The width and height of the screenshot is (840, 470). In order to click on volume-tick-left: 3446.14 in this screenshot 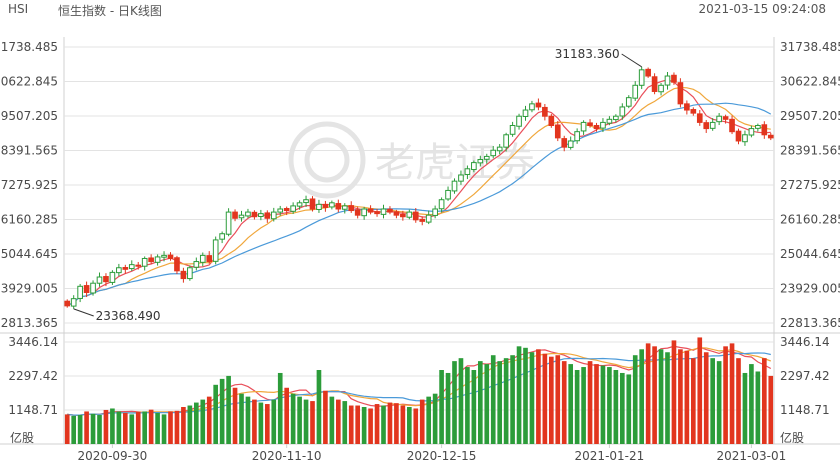, I will do `click(33, 342)`.